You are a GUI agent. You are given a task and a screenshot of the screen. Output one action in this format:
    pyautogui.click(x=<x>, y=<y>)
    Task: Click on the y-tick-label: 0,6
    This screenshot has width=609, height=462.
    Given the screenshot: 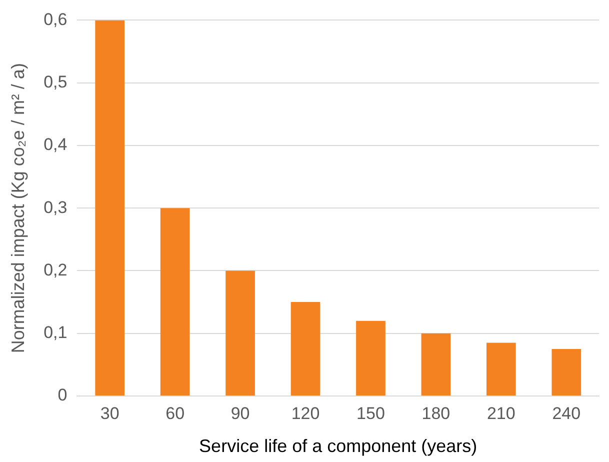 What is the action you would take?
    pyautogui.click(x=56, y=19)
    